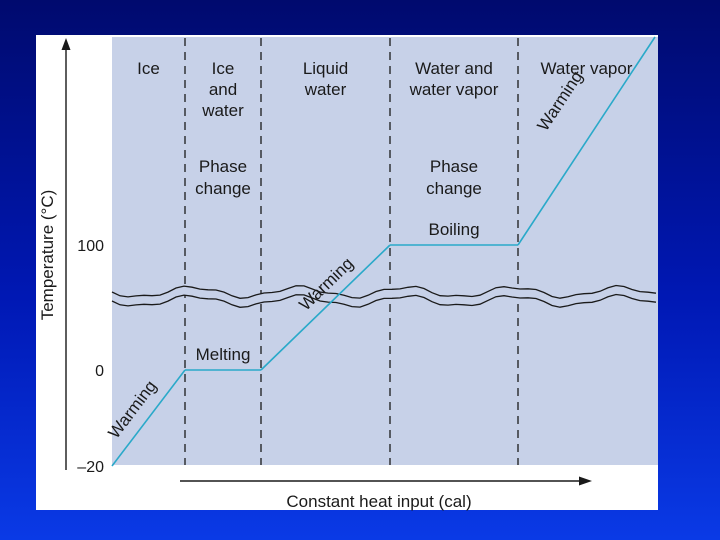 Image resolution: width=720 pixels, height=540 pixels. What do you see at coordinates (223, 166) in the screenshot?
I see `phase-change-label-0-line-0: Phase` at bounding box center [223, 166].